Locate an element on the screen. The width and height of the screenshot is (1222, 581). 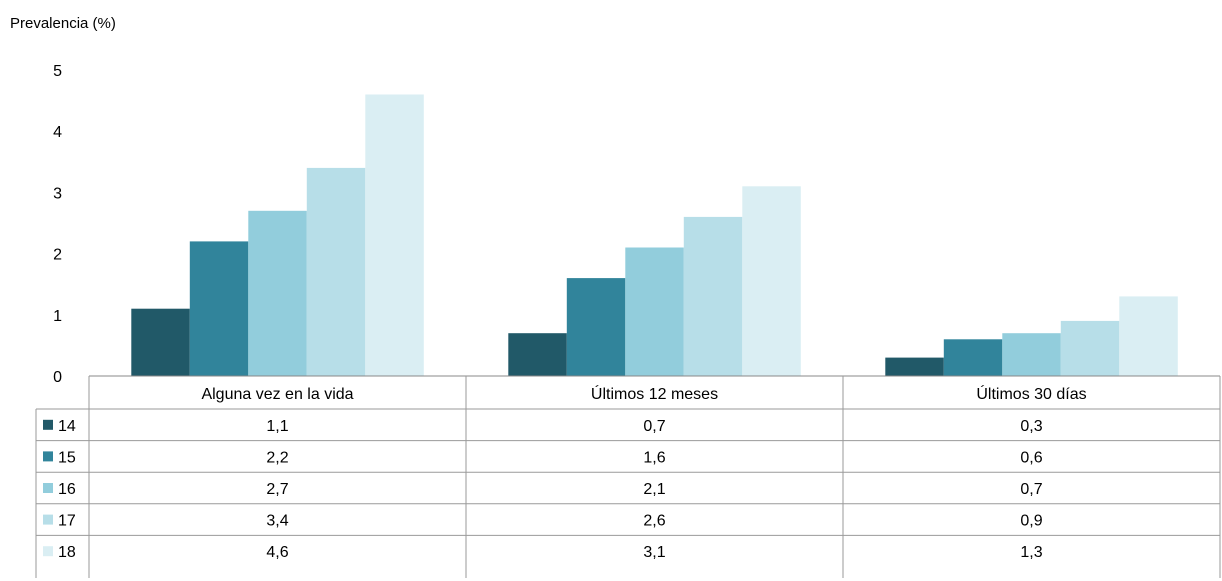
category-label: Últimos 30 días is located at coordinates (1031, 393).